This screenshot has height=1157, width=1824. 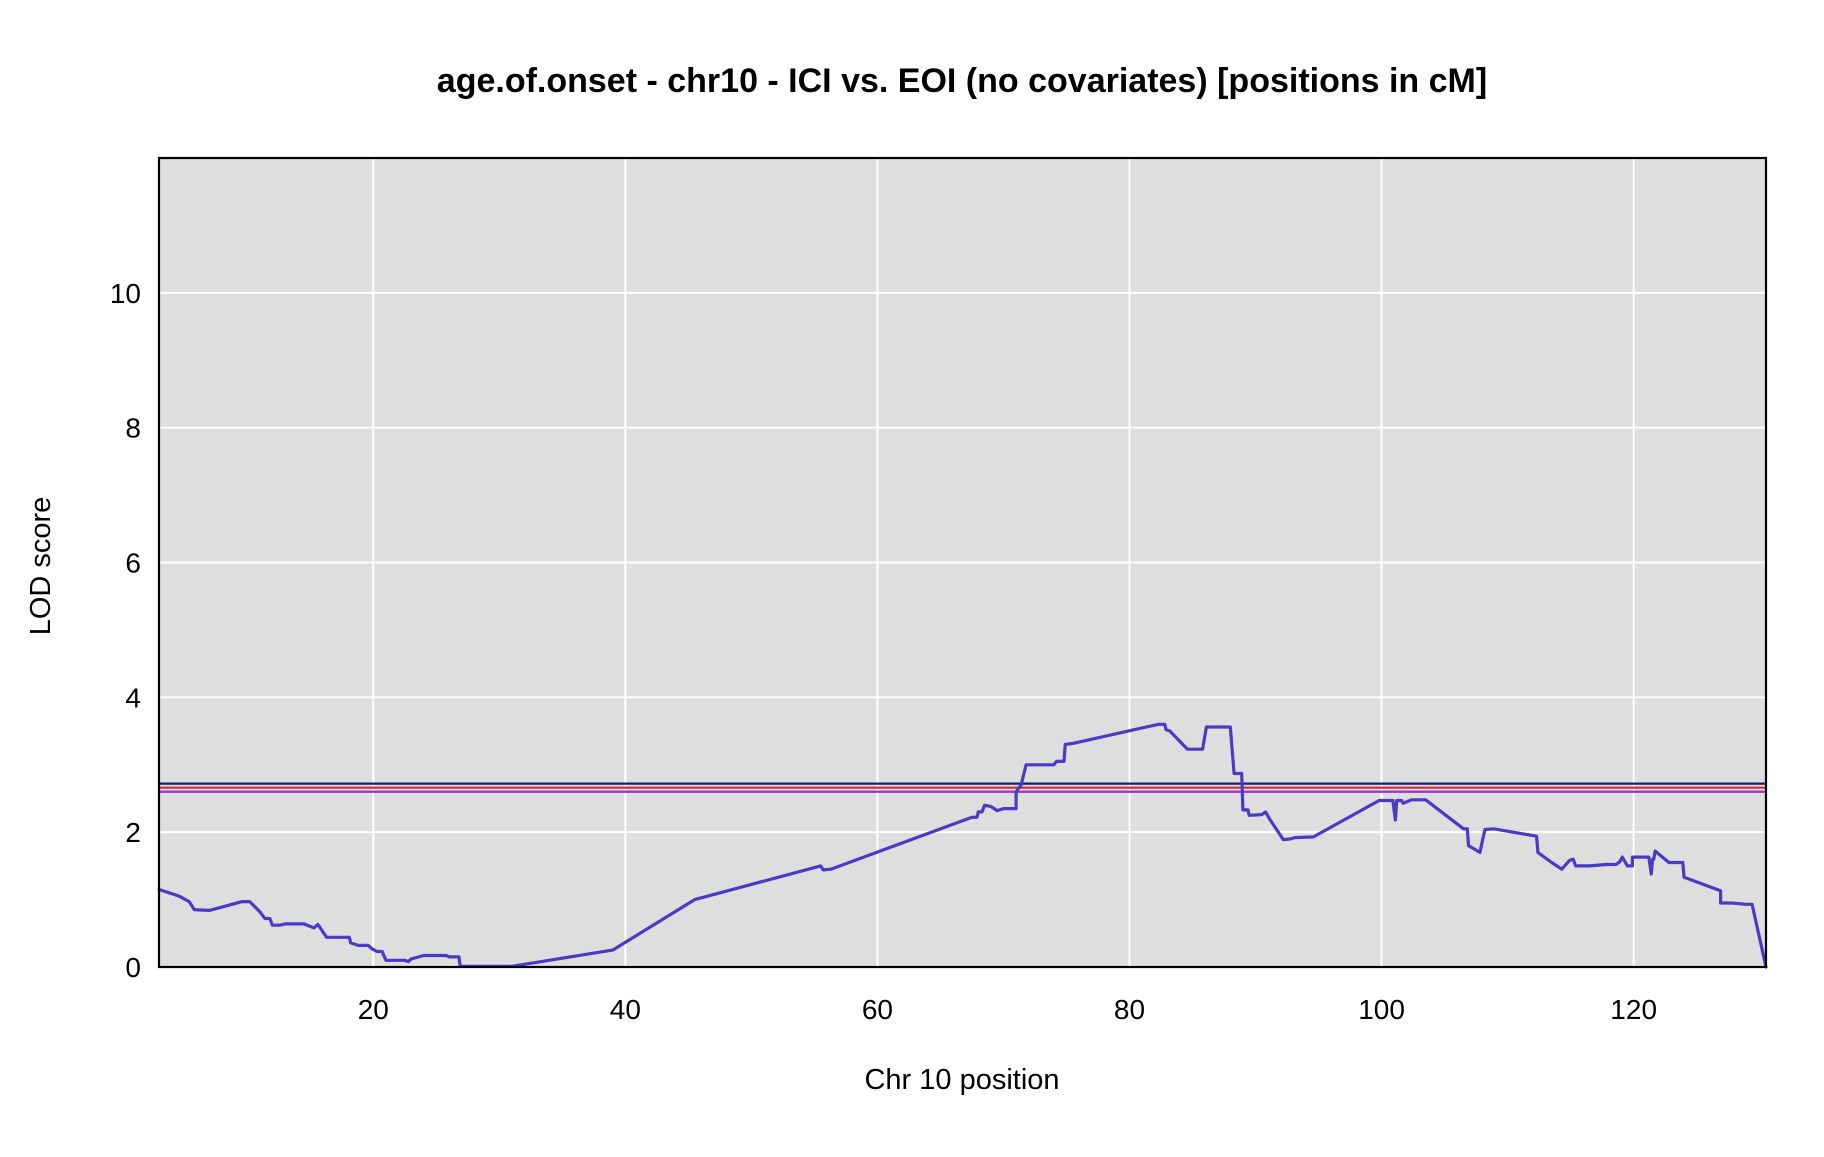 What do you see at coordinates (1129, 1009) in the screenshot?
I see `x-tick-label: 80` at bounding box center [1129, 1009].